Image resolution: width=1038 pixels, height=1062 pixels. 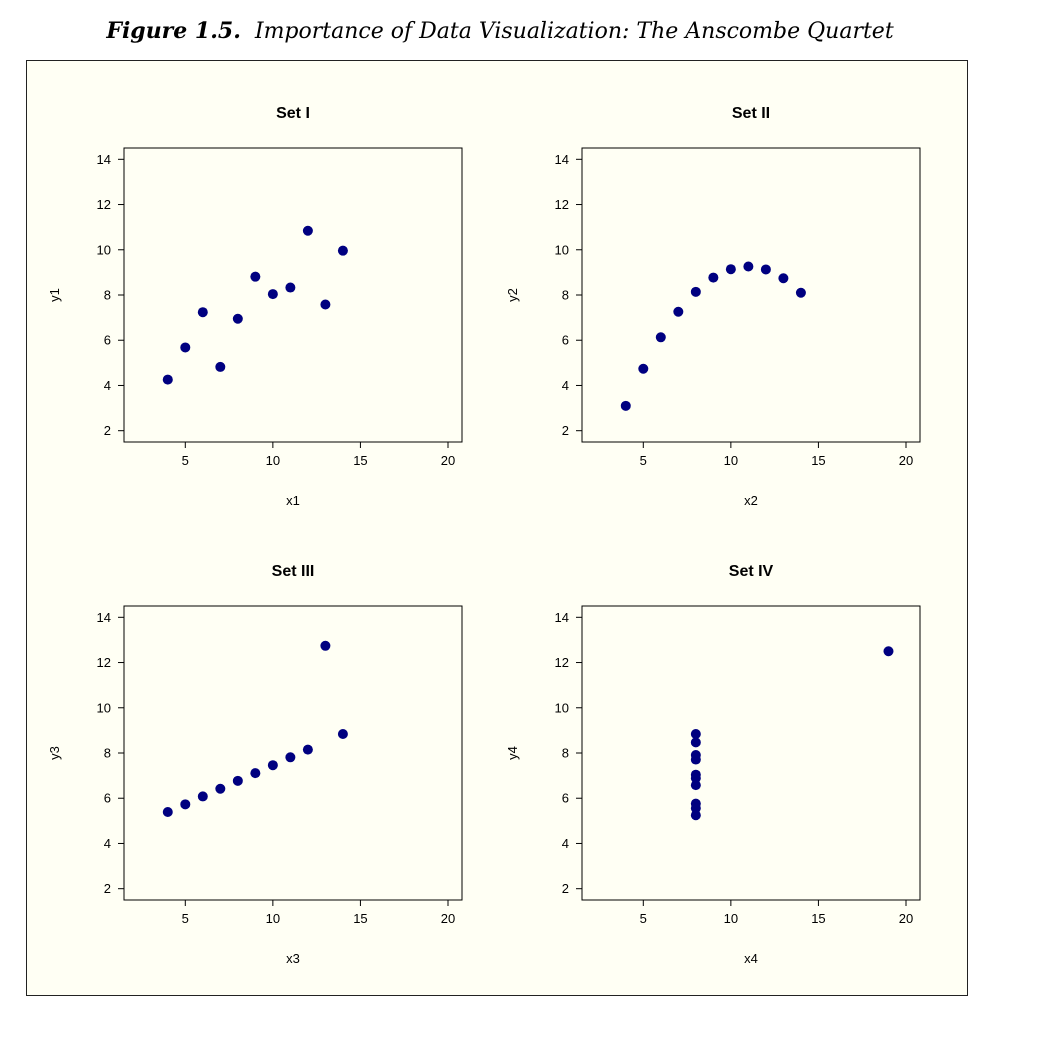 I want to click on panel-title: Set II, so click(x=751, y=113).